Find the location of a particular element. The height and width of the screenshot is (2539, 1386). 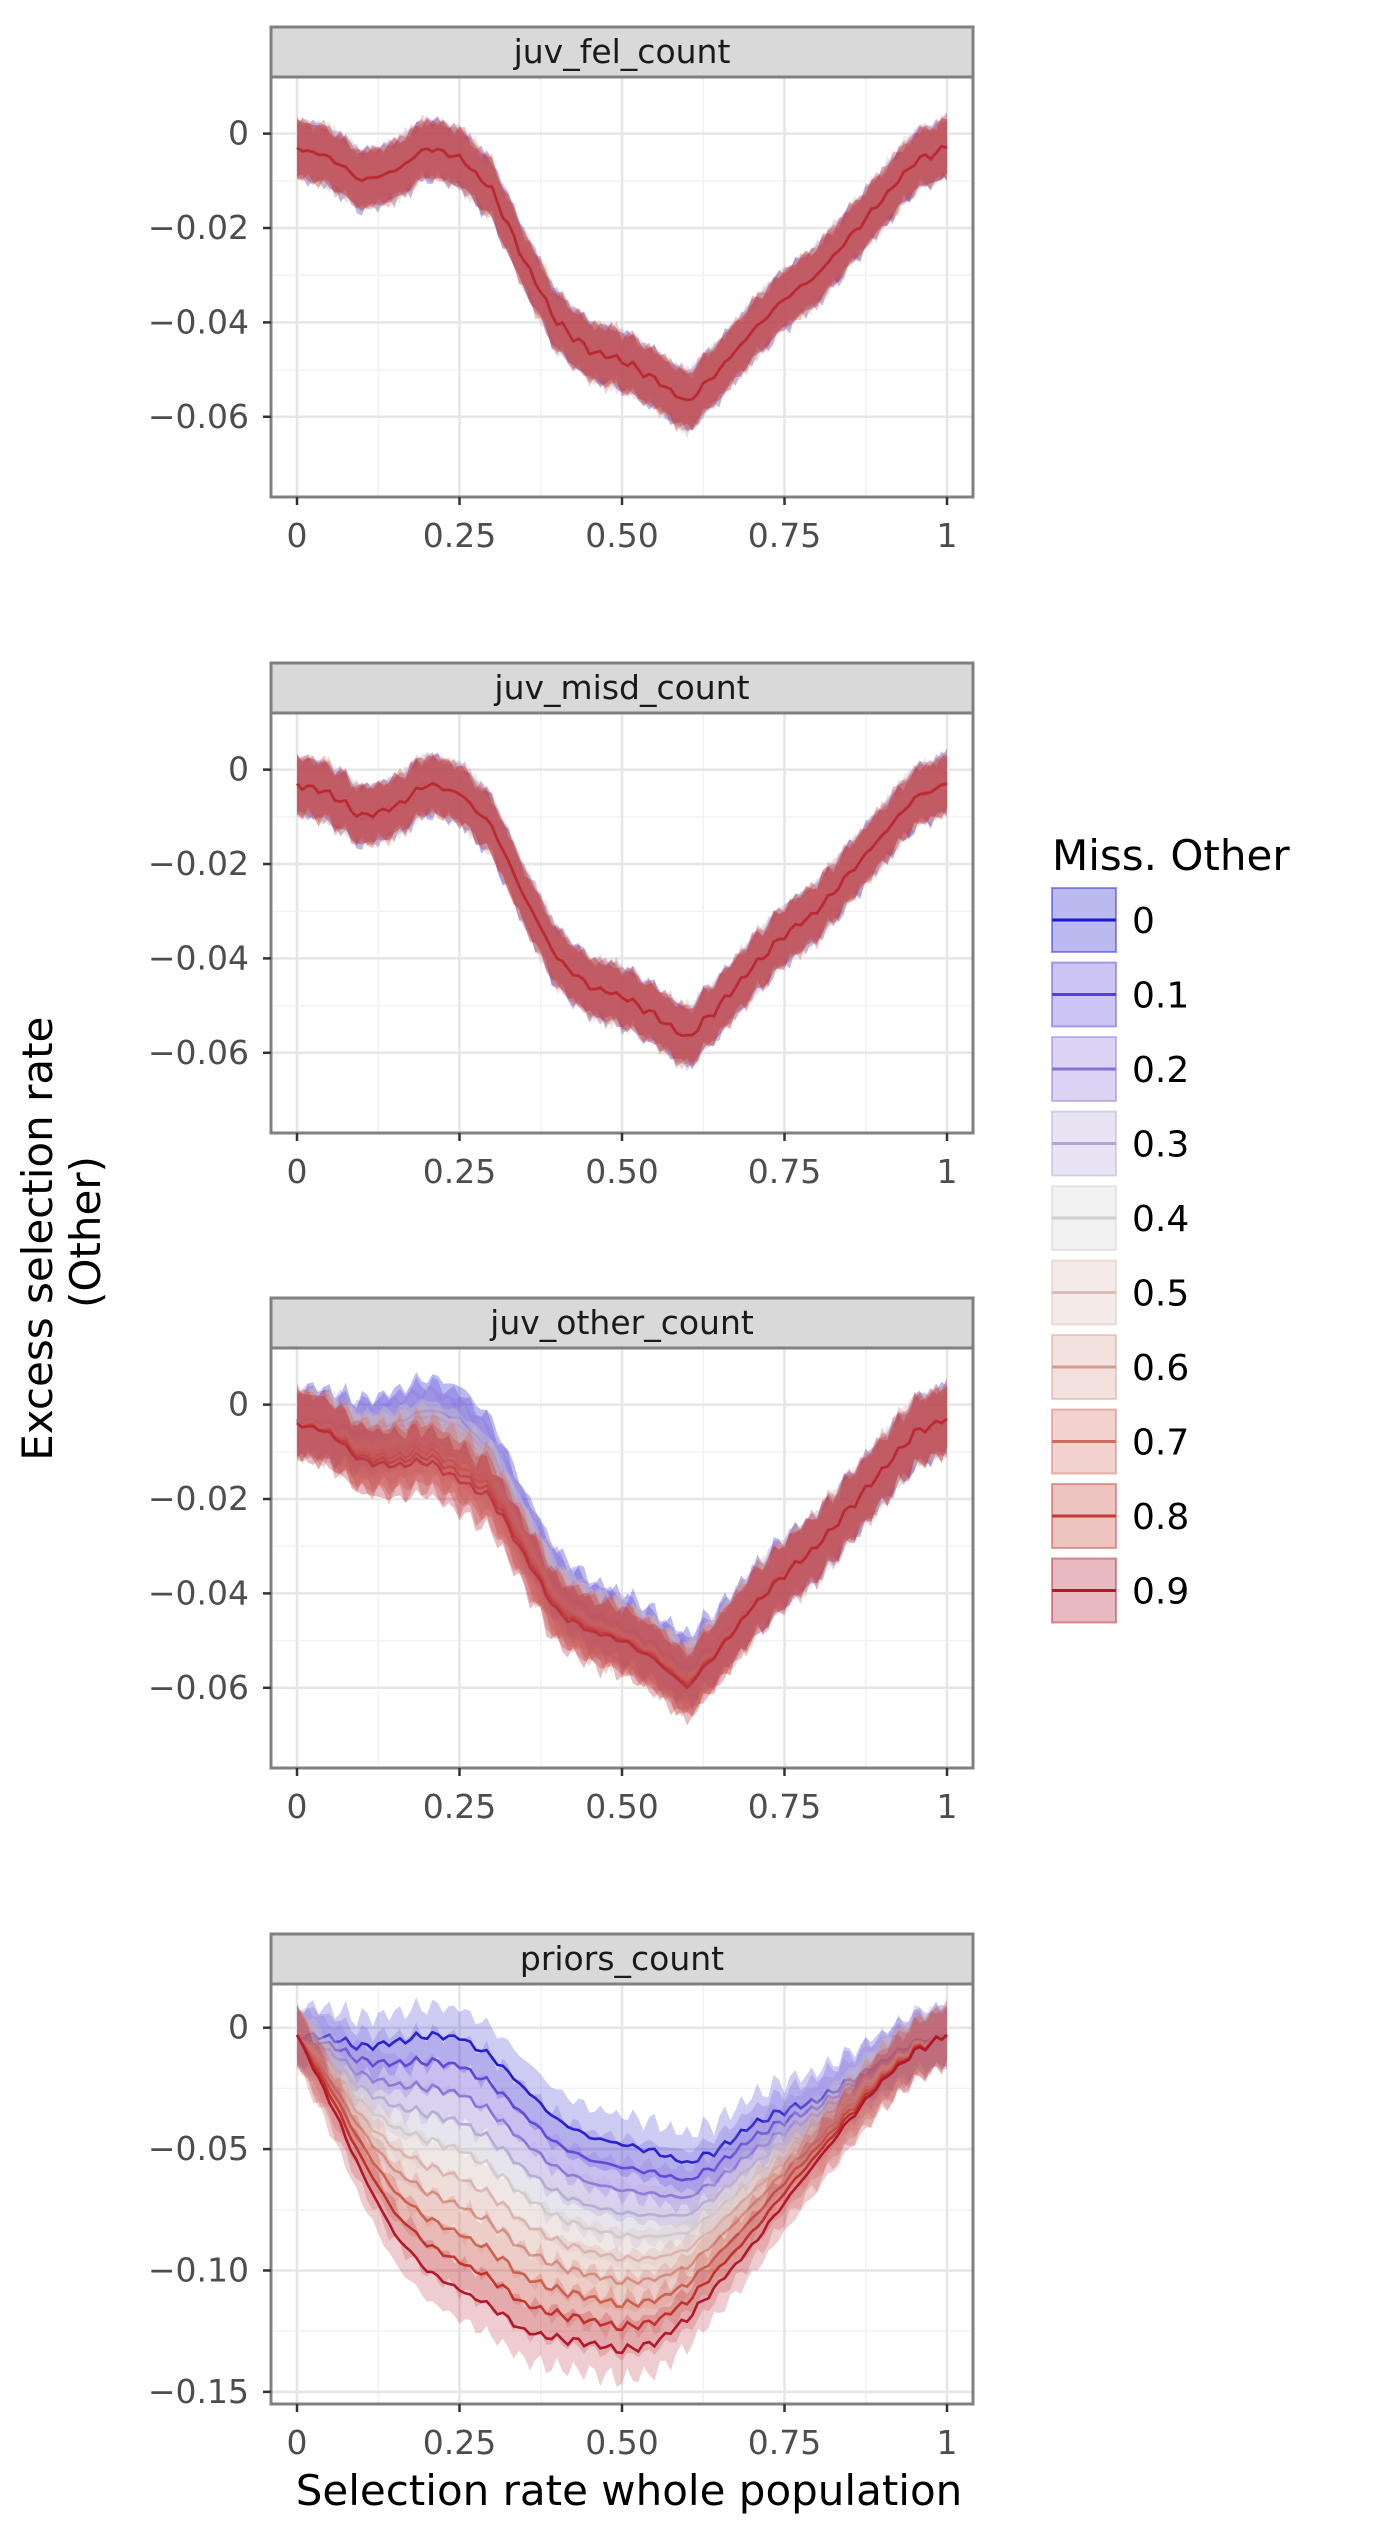

legend-label-0.2: 0.2 is located at coordinates (1160, 1070).